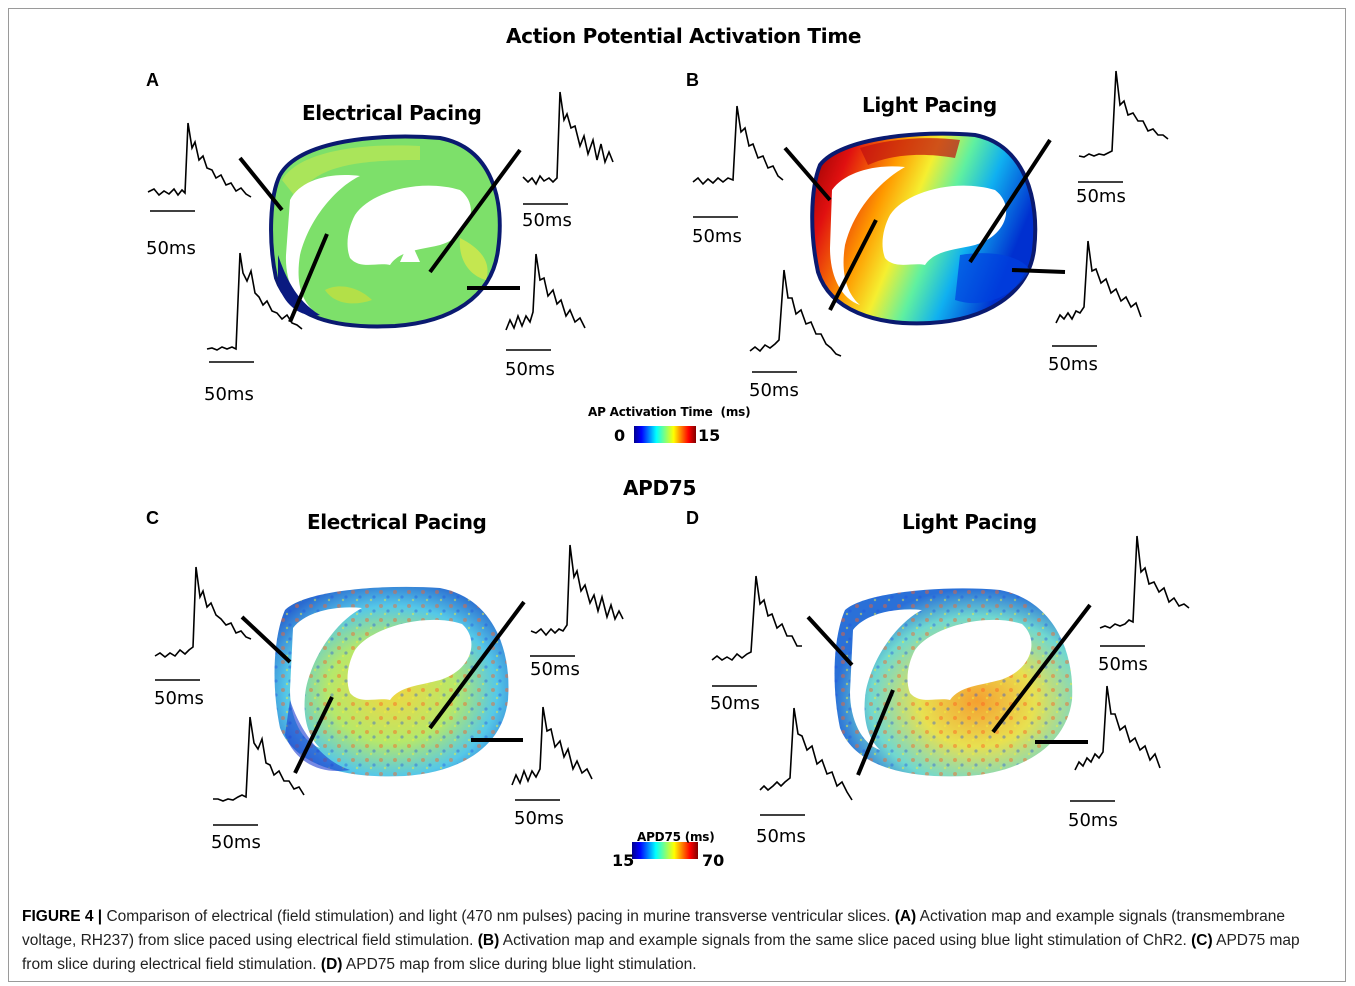 The height and width of the screenshot is (986, 1355). I want to click on bottom-section-title: APD75, so click(660, 488).